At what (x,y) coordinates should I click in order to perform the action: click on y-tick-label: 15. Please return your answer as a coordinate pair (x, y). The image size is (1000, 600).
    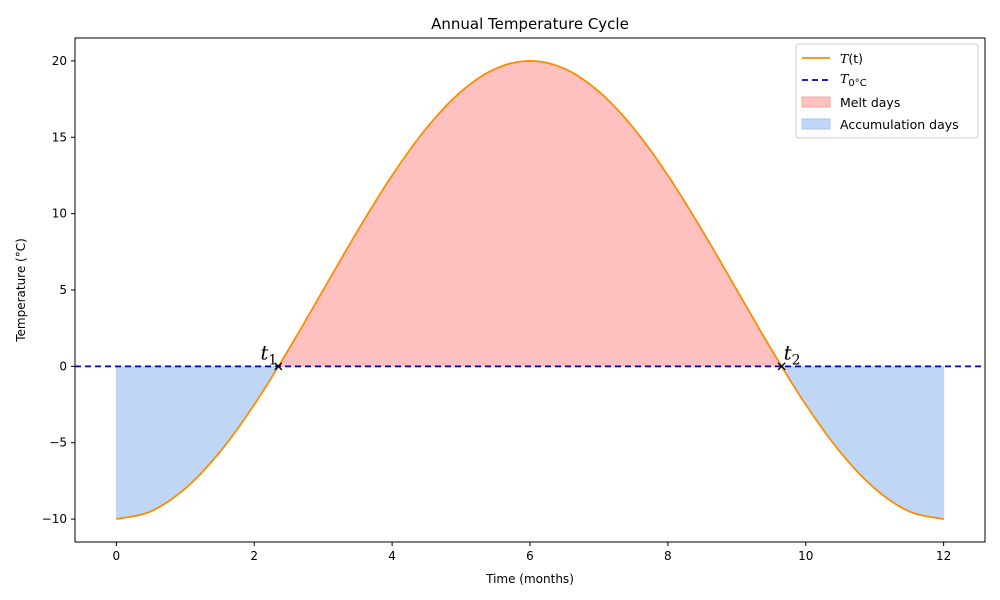
    Looking at the image, I should click on (59, 137).